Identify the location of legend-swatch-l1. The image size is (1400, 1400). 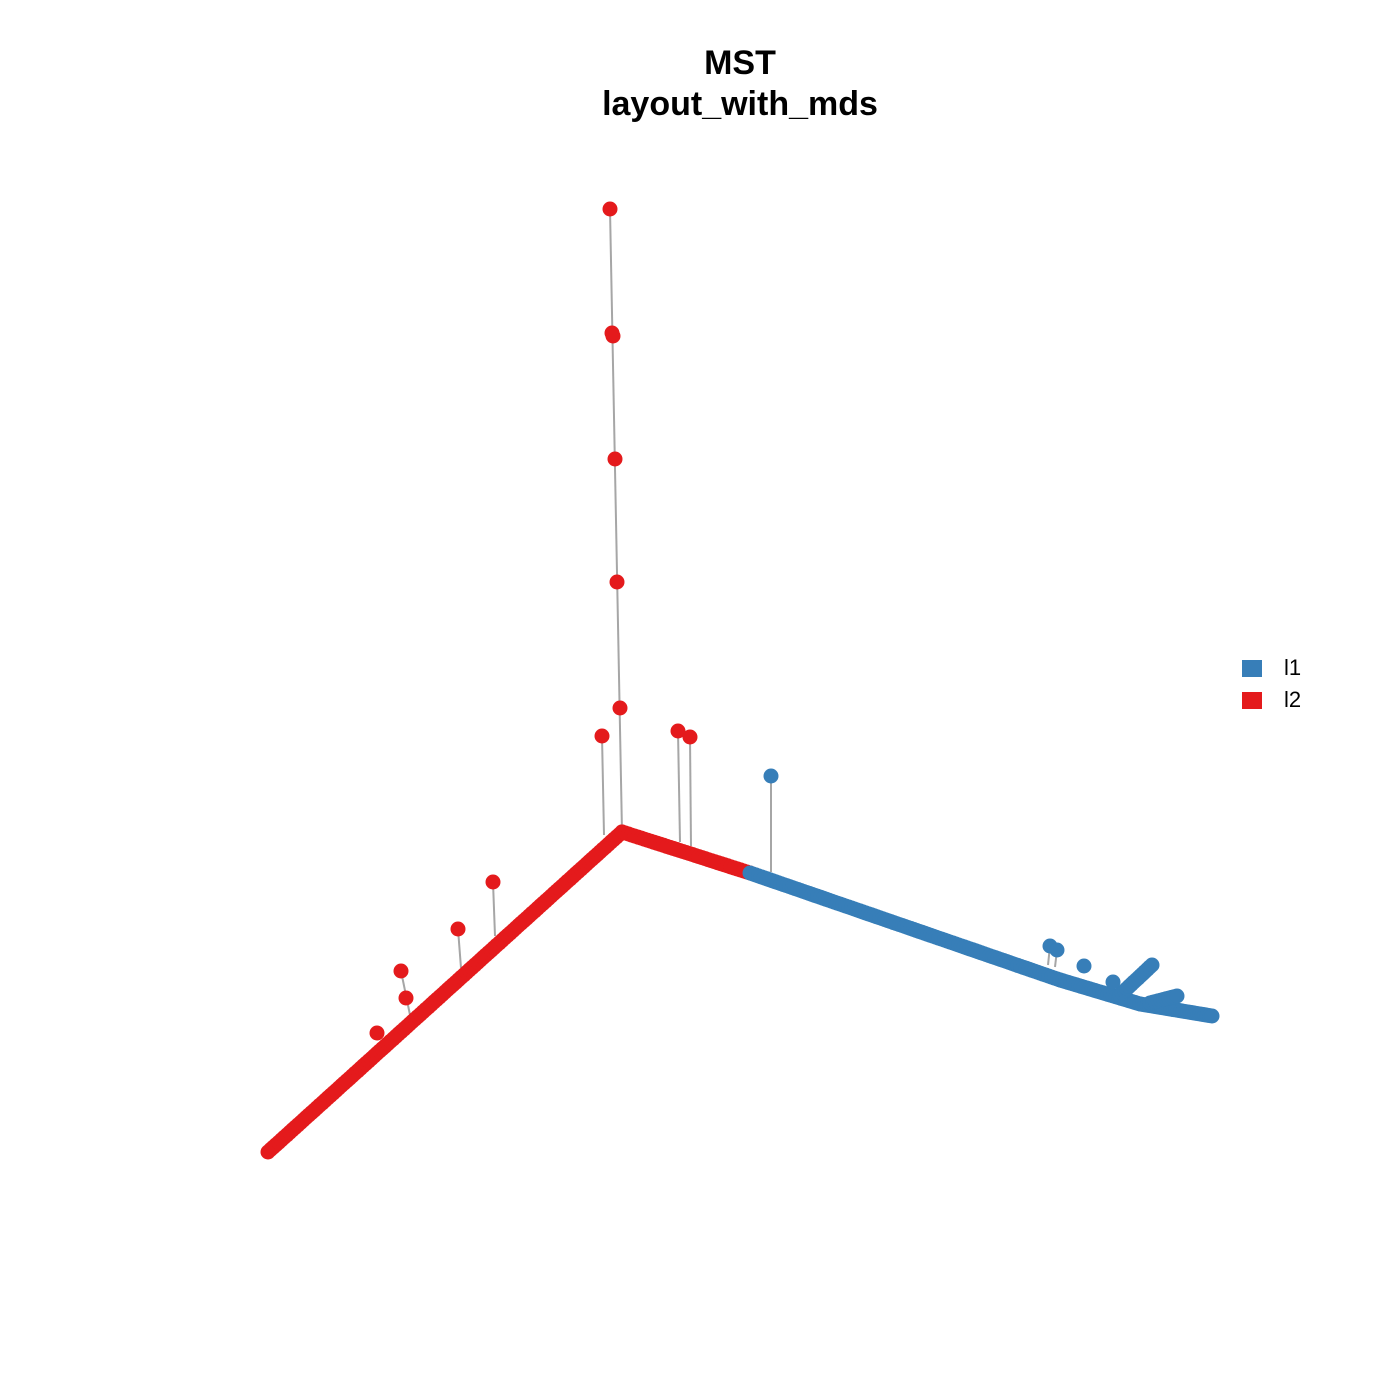
(1252, 668).